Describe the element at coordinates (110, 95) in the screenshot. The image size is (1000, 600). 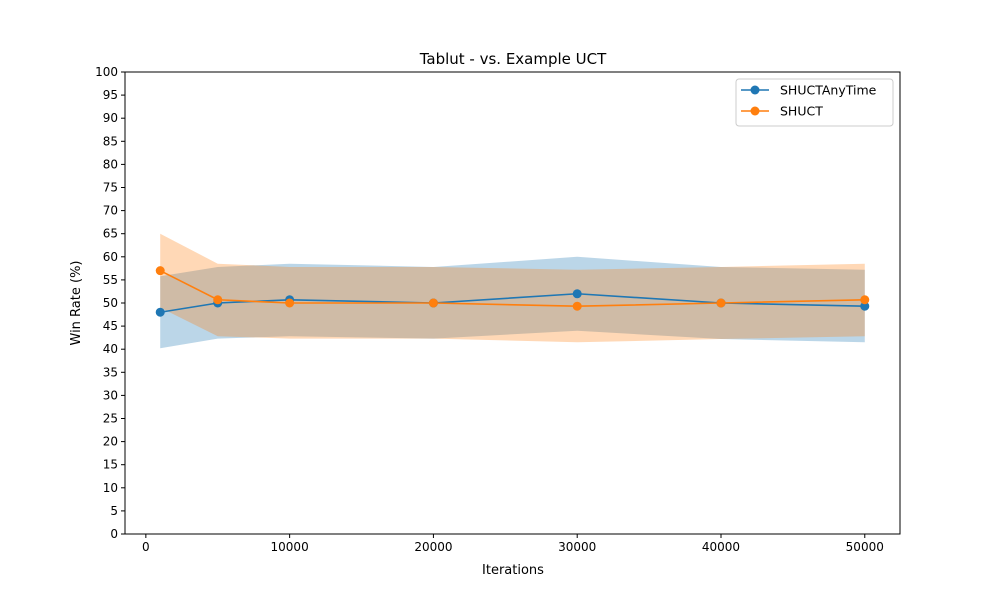
I see `y-tick-label: 95` at that location.